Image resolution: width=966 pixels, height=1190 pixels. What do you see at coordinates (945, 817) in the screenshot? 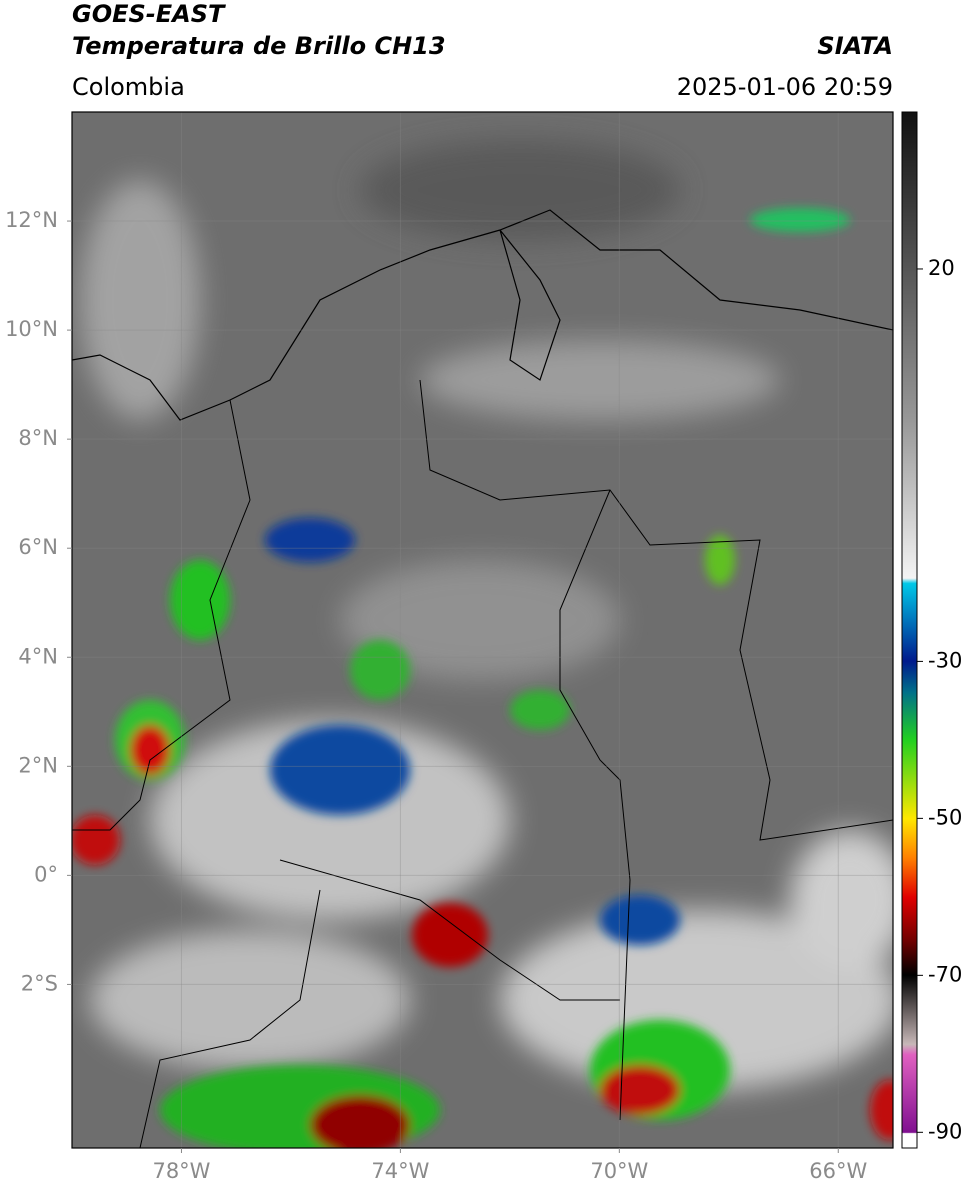
I see `colorbar-label: -50` at bounding box center [945, 817].